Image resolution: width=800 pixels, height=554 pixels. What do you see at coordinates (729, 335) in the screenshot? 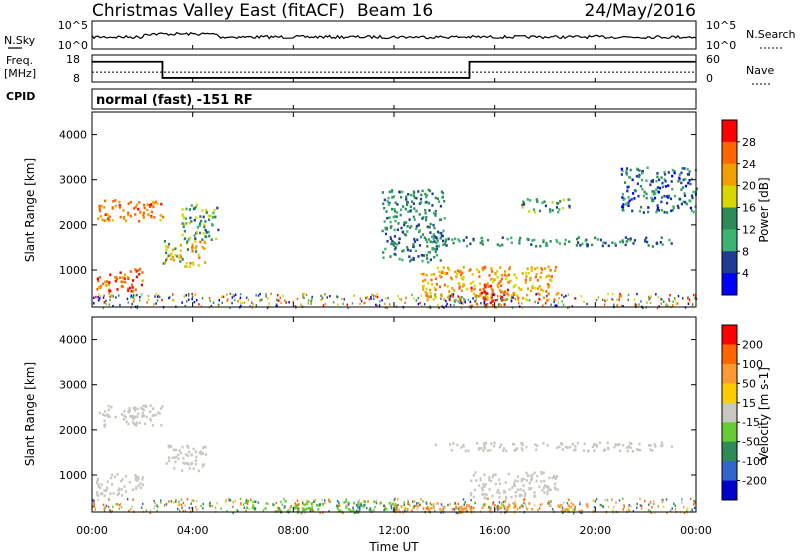
I see `colorbar-swatch` at bounding box center [729, 335].